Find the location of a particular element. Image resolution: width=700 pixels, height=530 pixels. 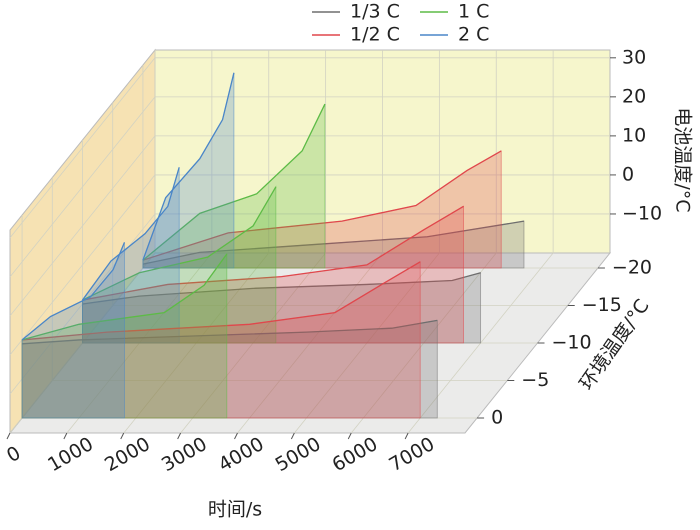

x-tick-label: 1000 is located at coordinates (70, 454).